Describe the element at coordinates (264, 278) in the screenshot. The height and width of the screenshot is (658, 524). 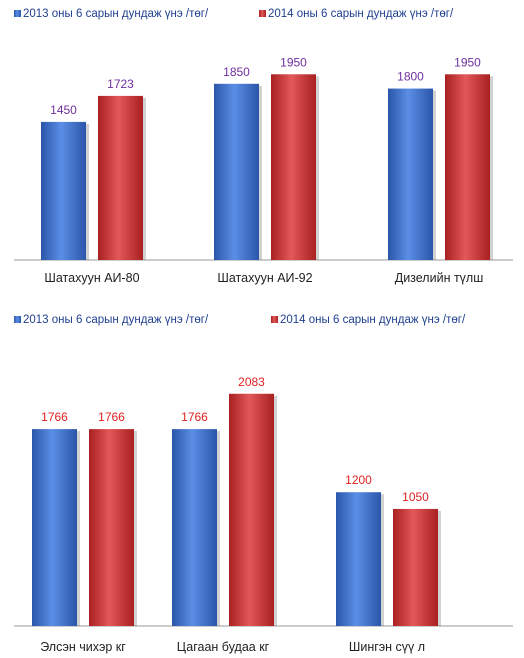
I see `category-label: Шатахуун АИ-92` at that location.